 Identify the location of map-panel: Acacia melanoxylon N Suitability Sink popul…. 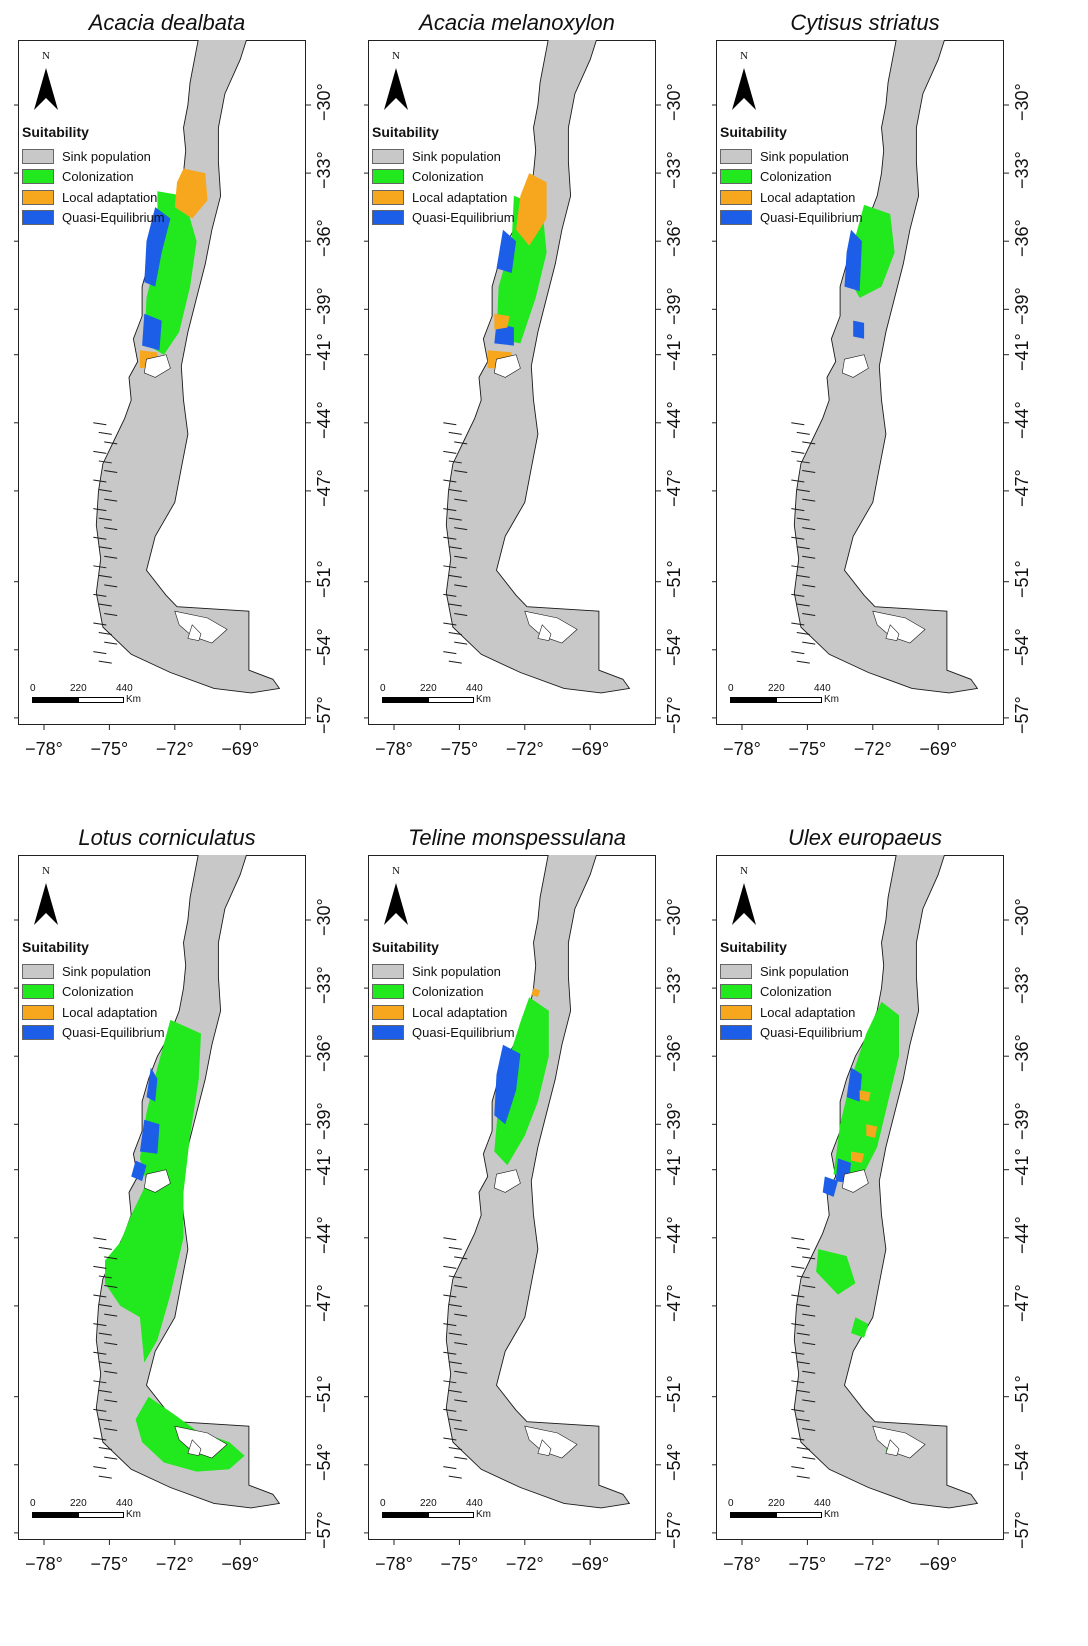
(527, 400).